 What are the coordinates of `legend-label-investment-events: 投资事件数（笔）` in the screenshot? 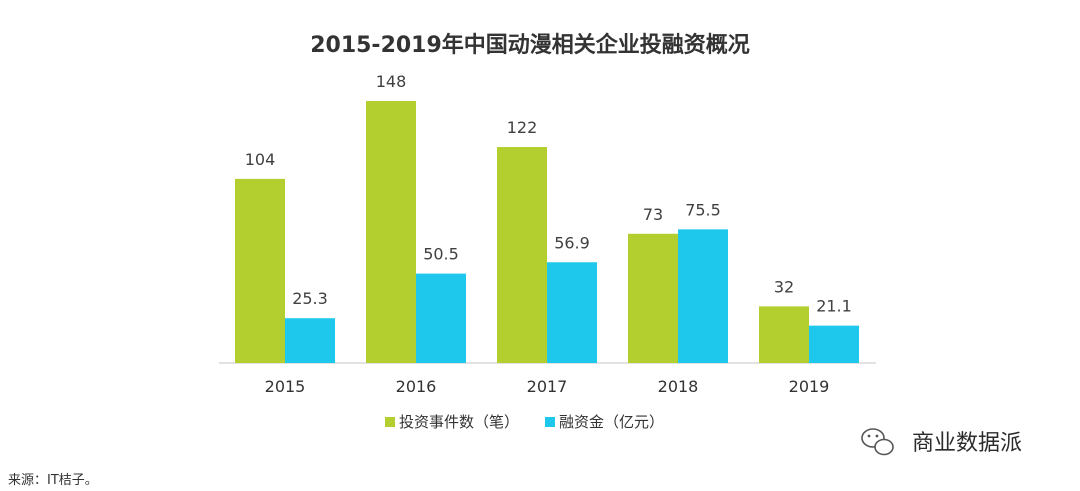 It's located at (459, 422).